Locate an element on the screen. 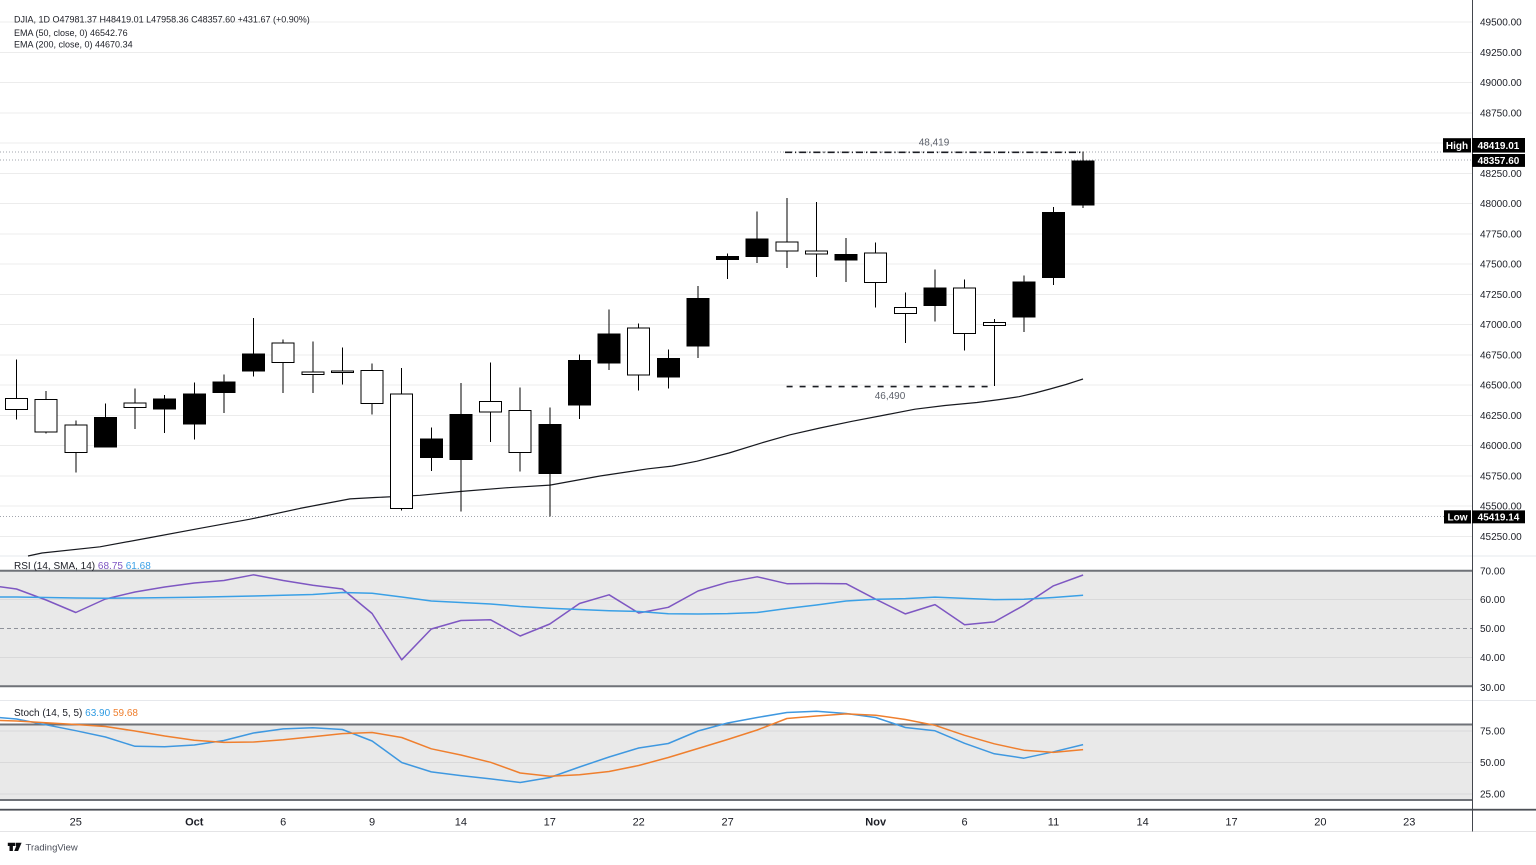  svg-text: 48250.00 is located at coordinates (1501, 174).